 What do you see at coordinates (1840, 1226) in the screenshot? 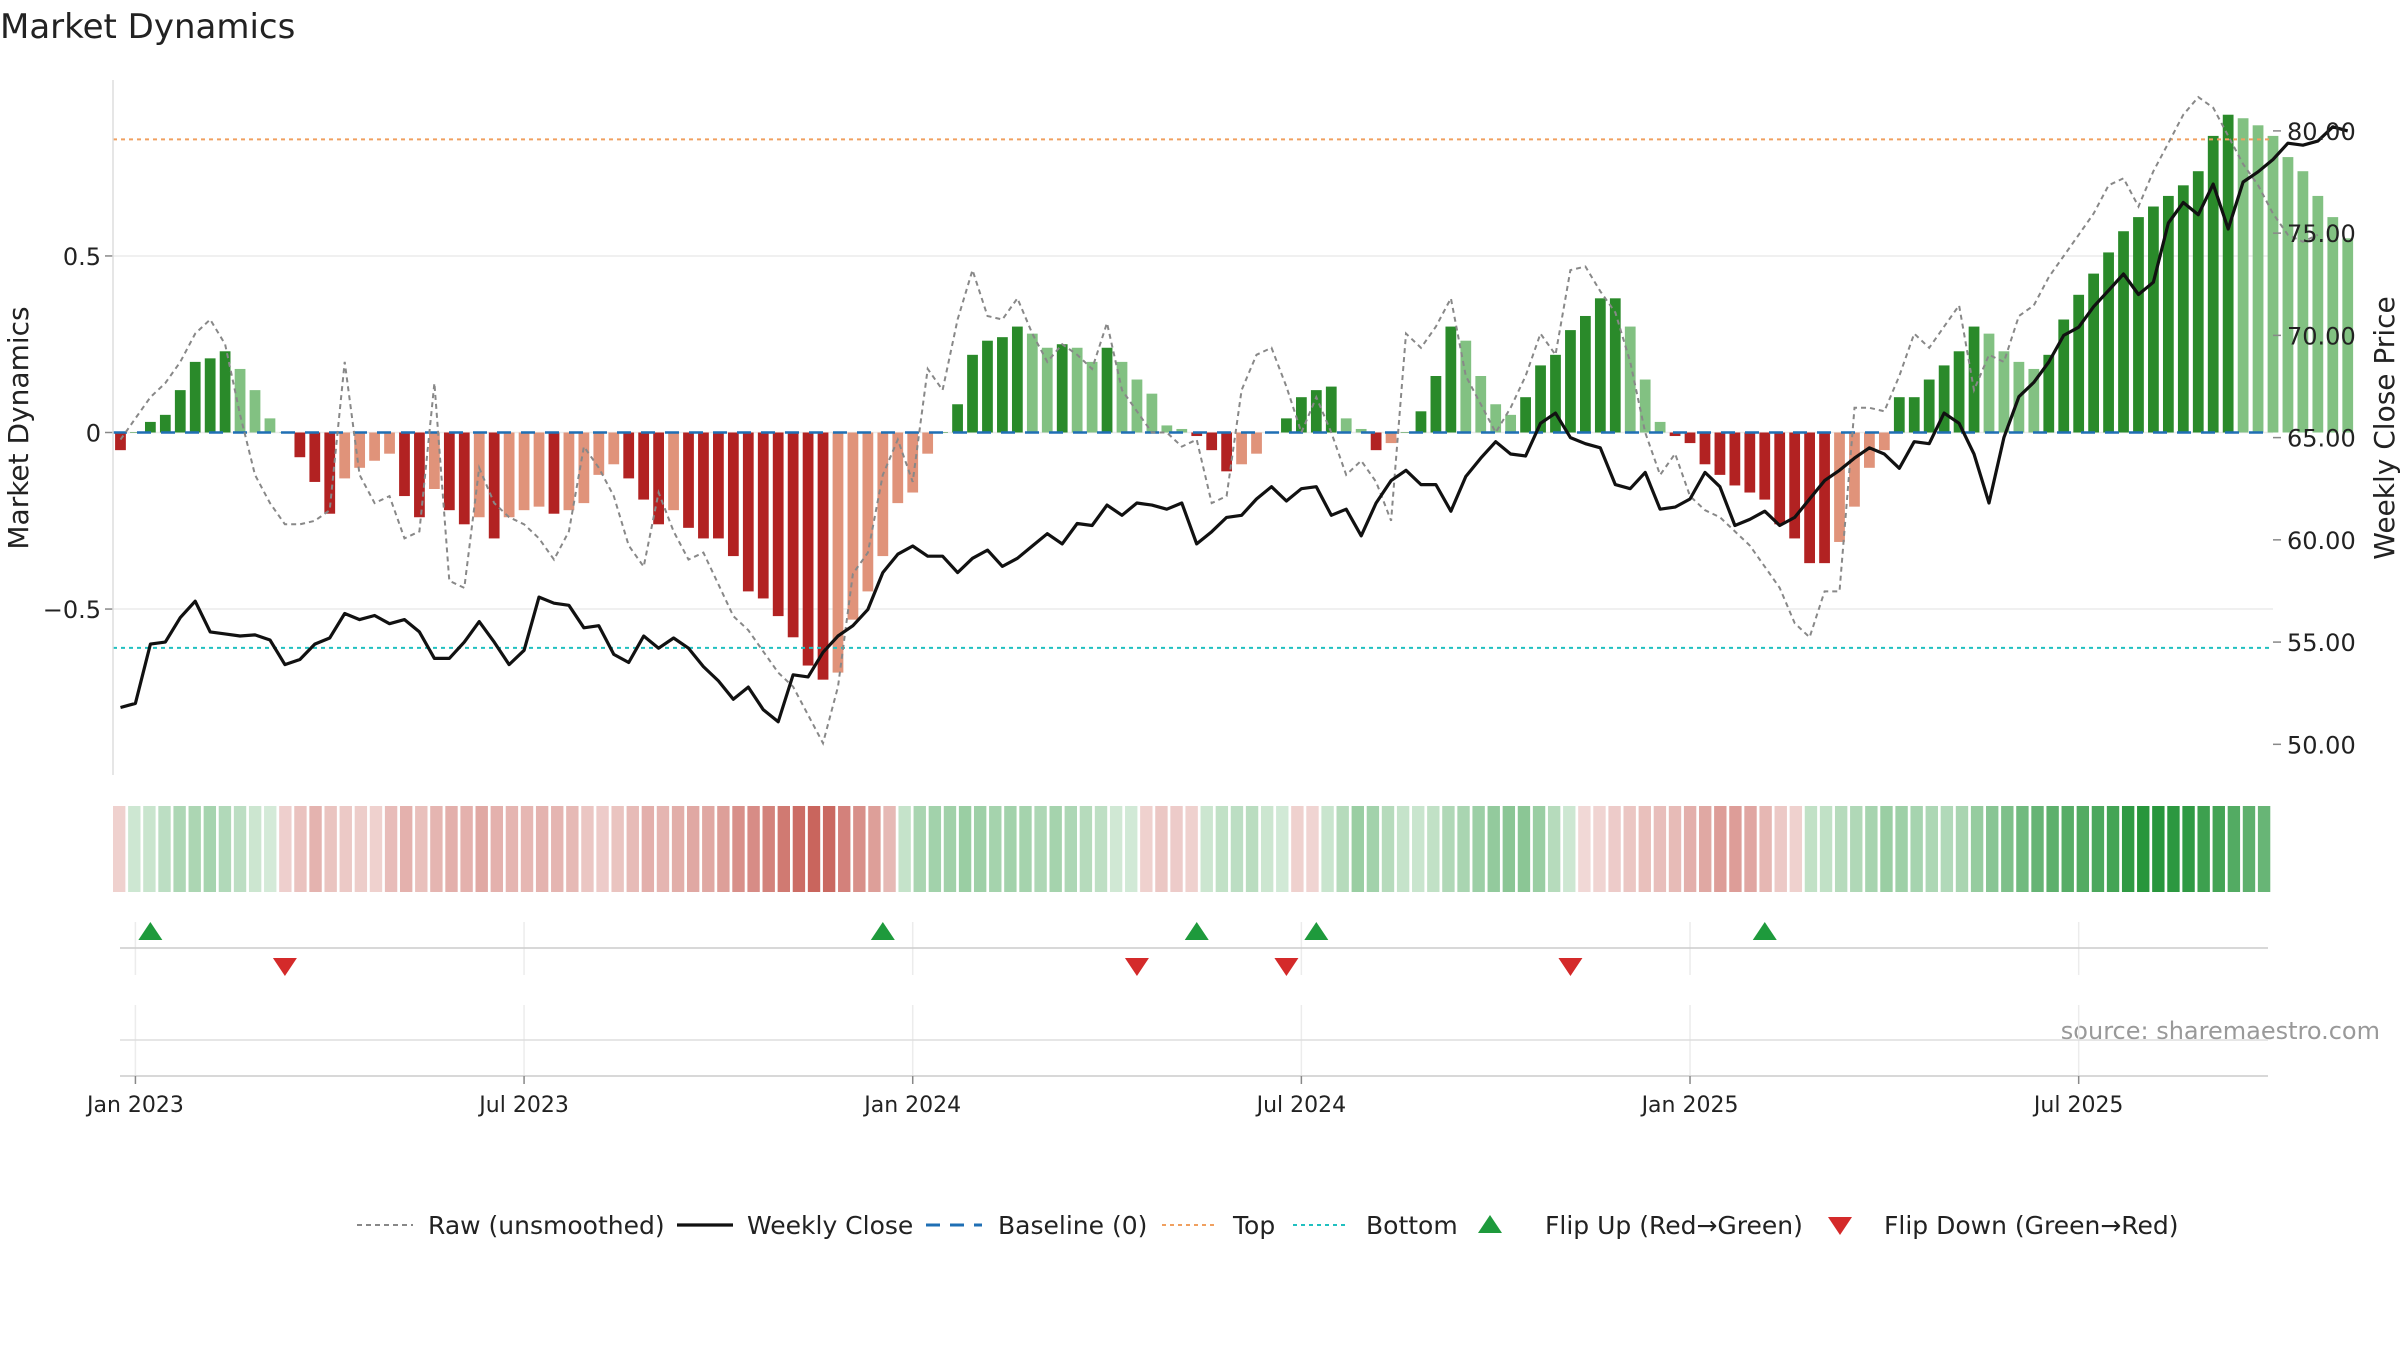
I see `legend-swatch-flip-down` at bounding box center [1840, 1226].